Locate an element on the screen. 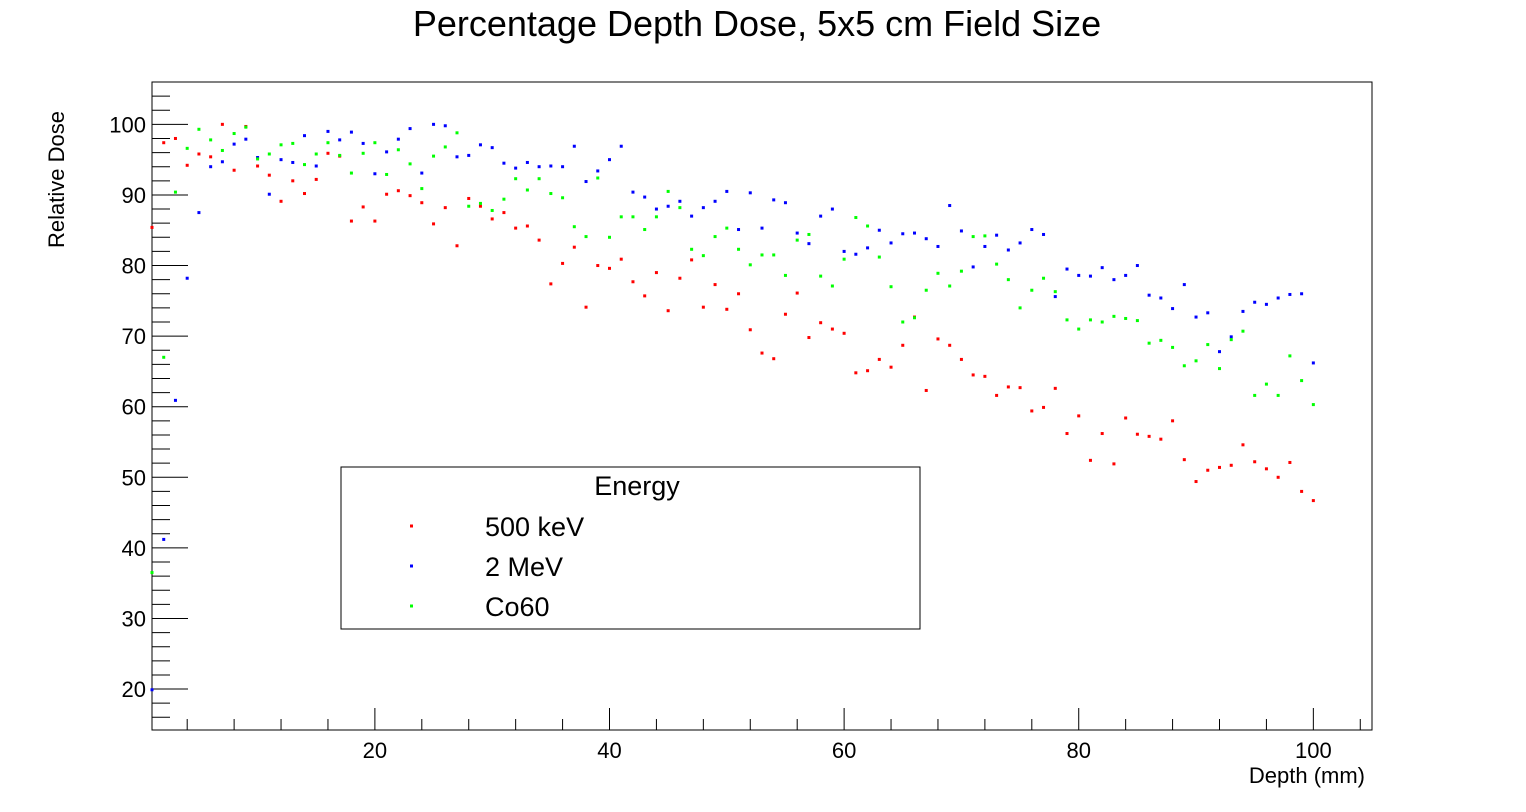  y-tick-label: 70 is located at coordinates (134, 336).